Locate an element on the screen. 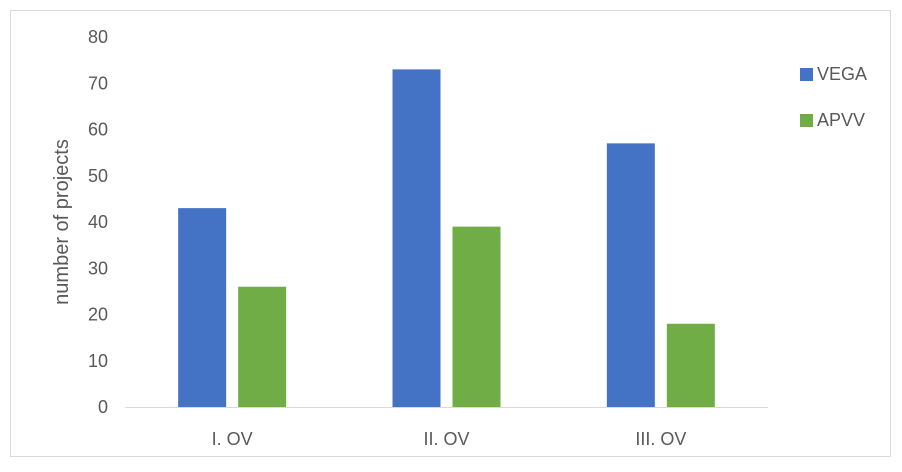 This screenshot has height=472, width=902. legend-label-apvv: APVV is located at coordinates (841, 120).